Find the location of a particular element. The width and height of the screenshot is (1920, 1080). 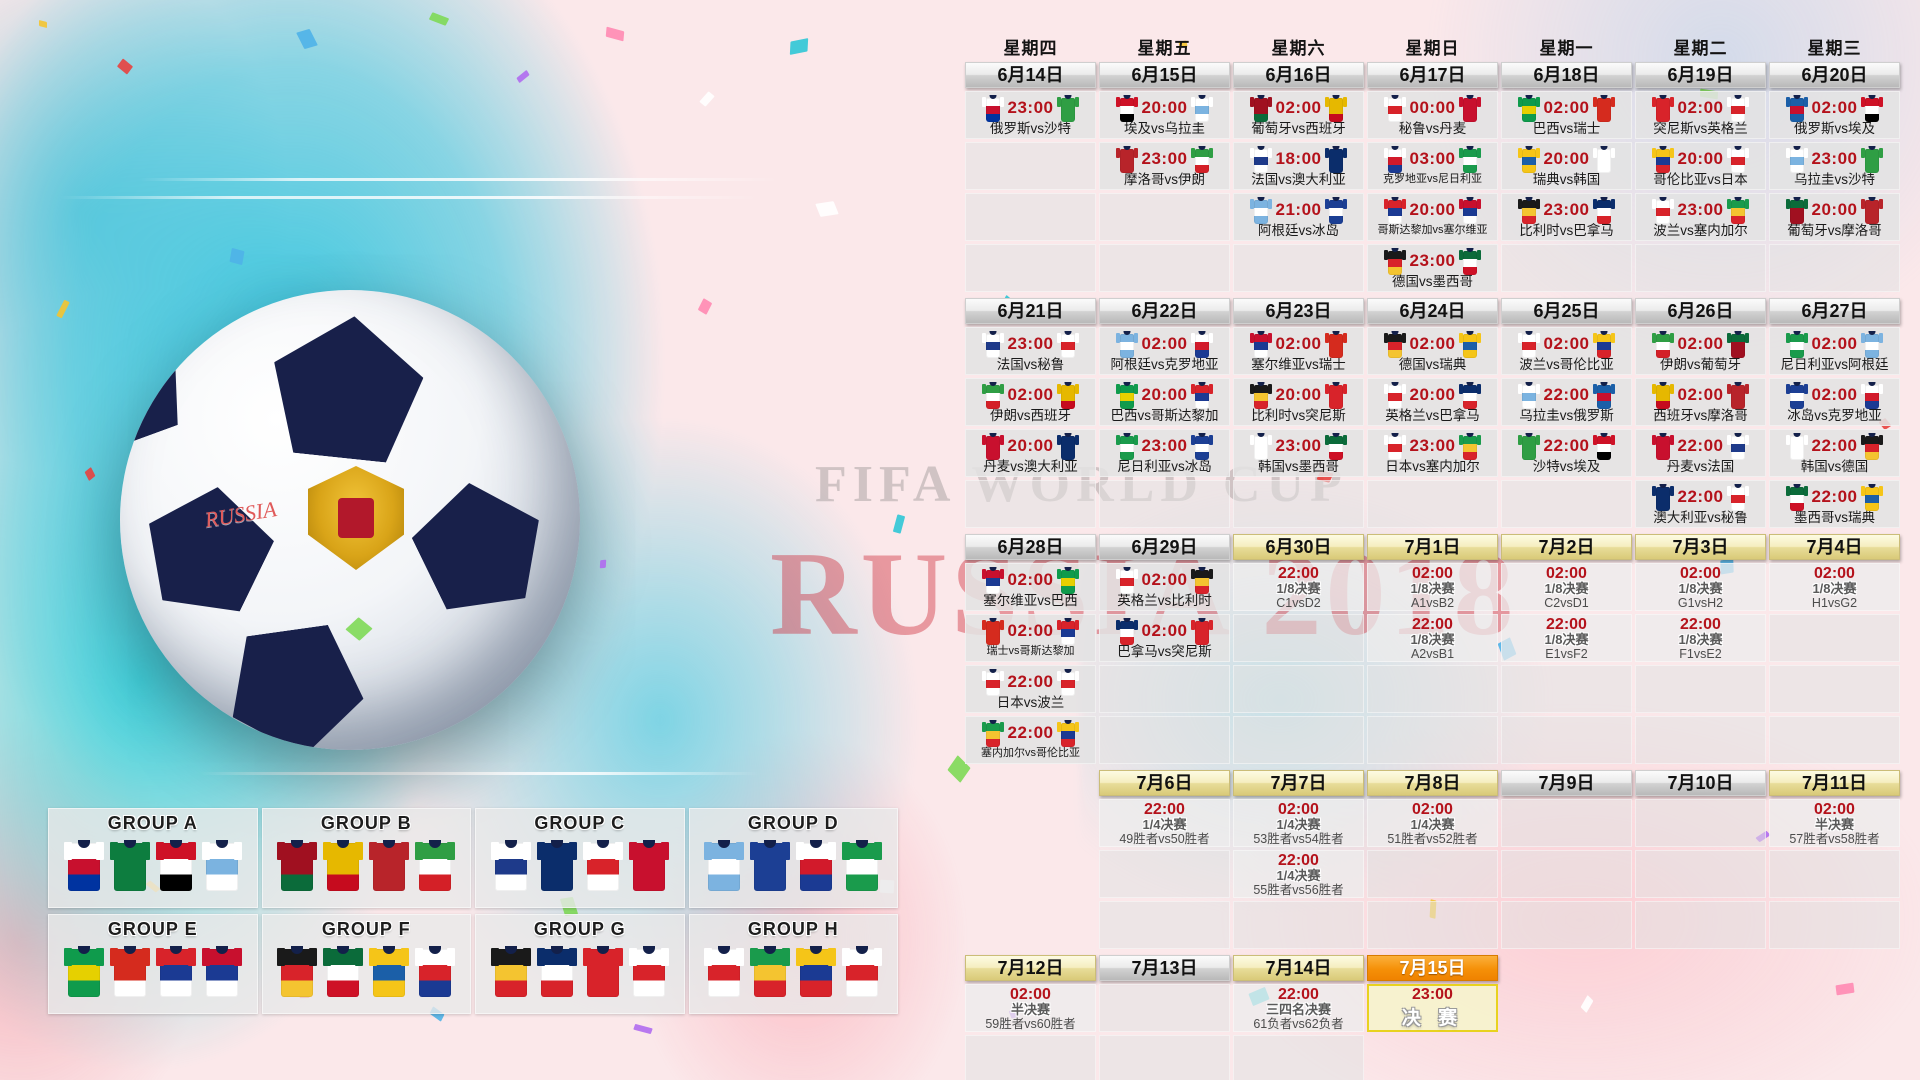

match-cell: 23:00 俄罗斯vs沙特 is located at coordinates (1030, 115).